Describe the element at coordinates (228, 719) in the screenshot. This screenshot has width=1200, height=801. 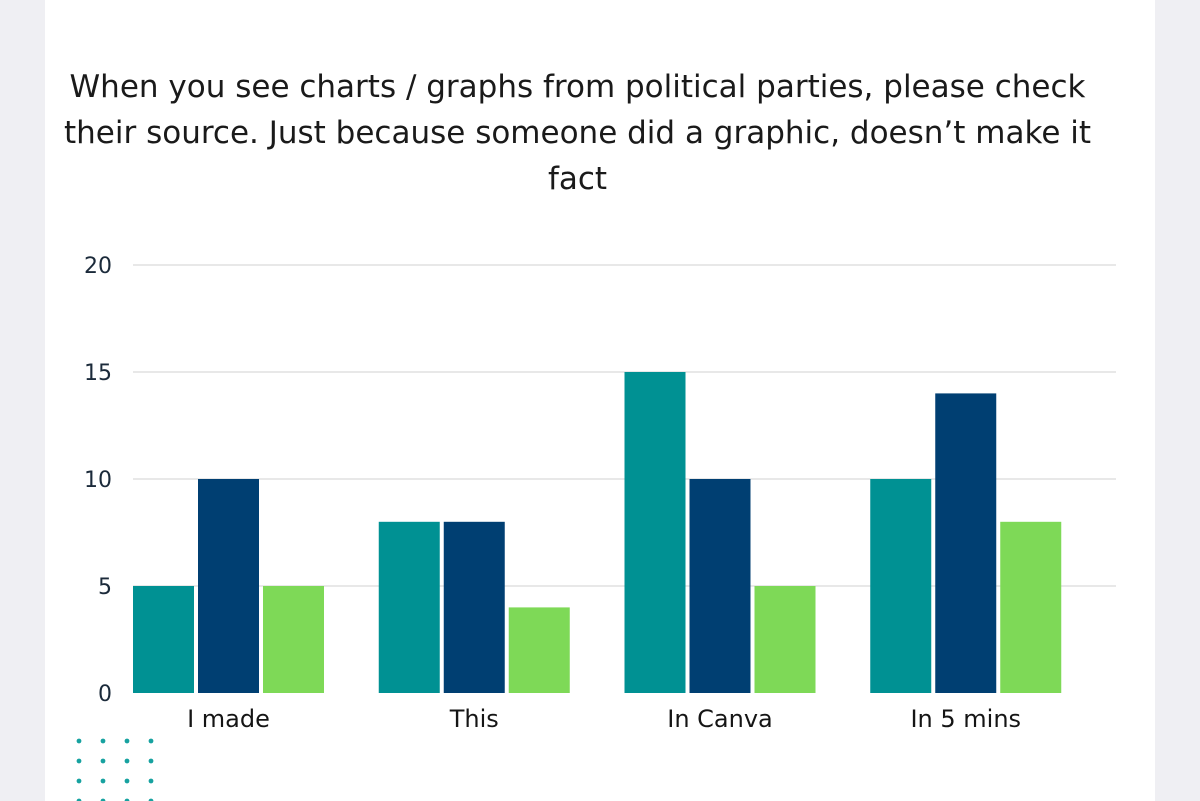
I see `x-tick-label: I made` at that location.